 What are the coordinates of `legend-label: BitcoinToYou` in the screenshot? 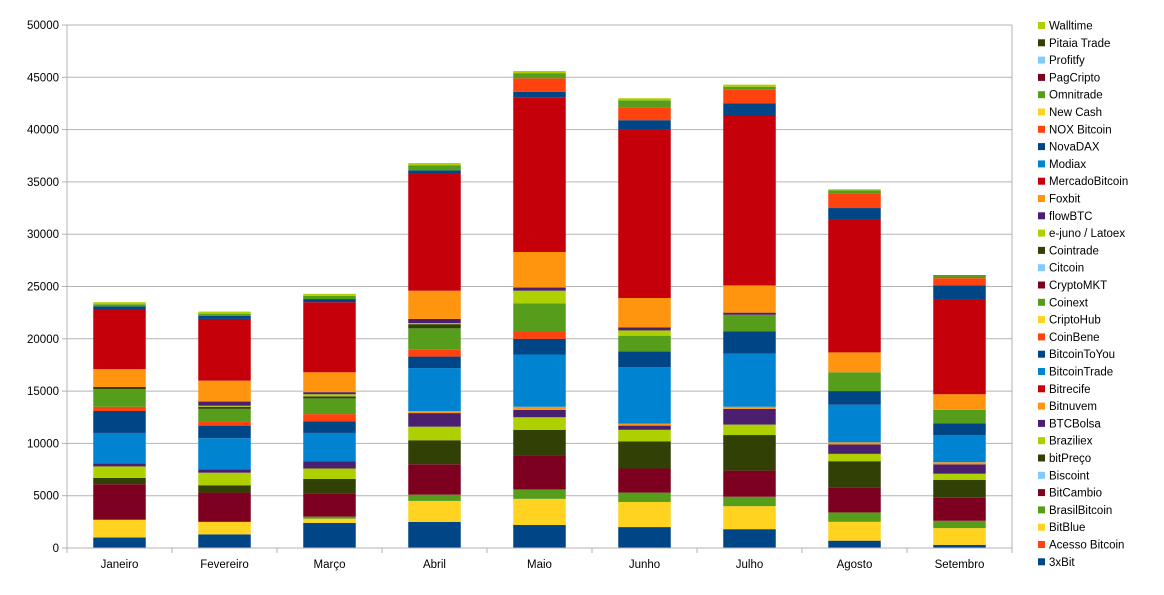 It's located at (1082, 355).